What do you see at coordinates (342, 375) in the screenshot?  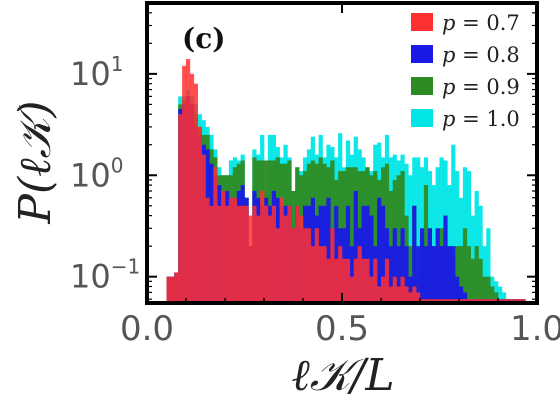 I see `x-axis-label: ℓ𝒦/L` at bounding box center [342, 375].